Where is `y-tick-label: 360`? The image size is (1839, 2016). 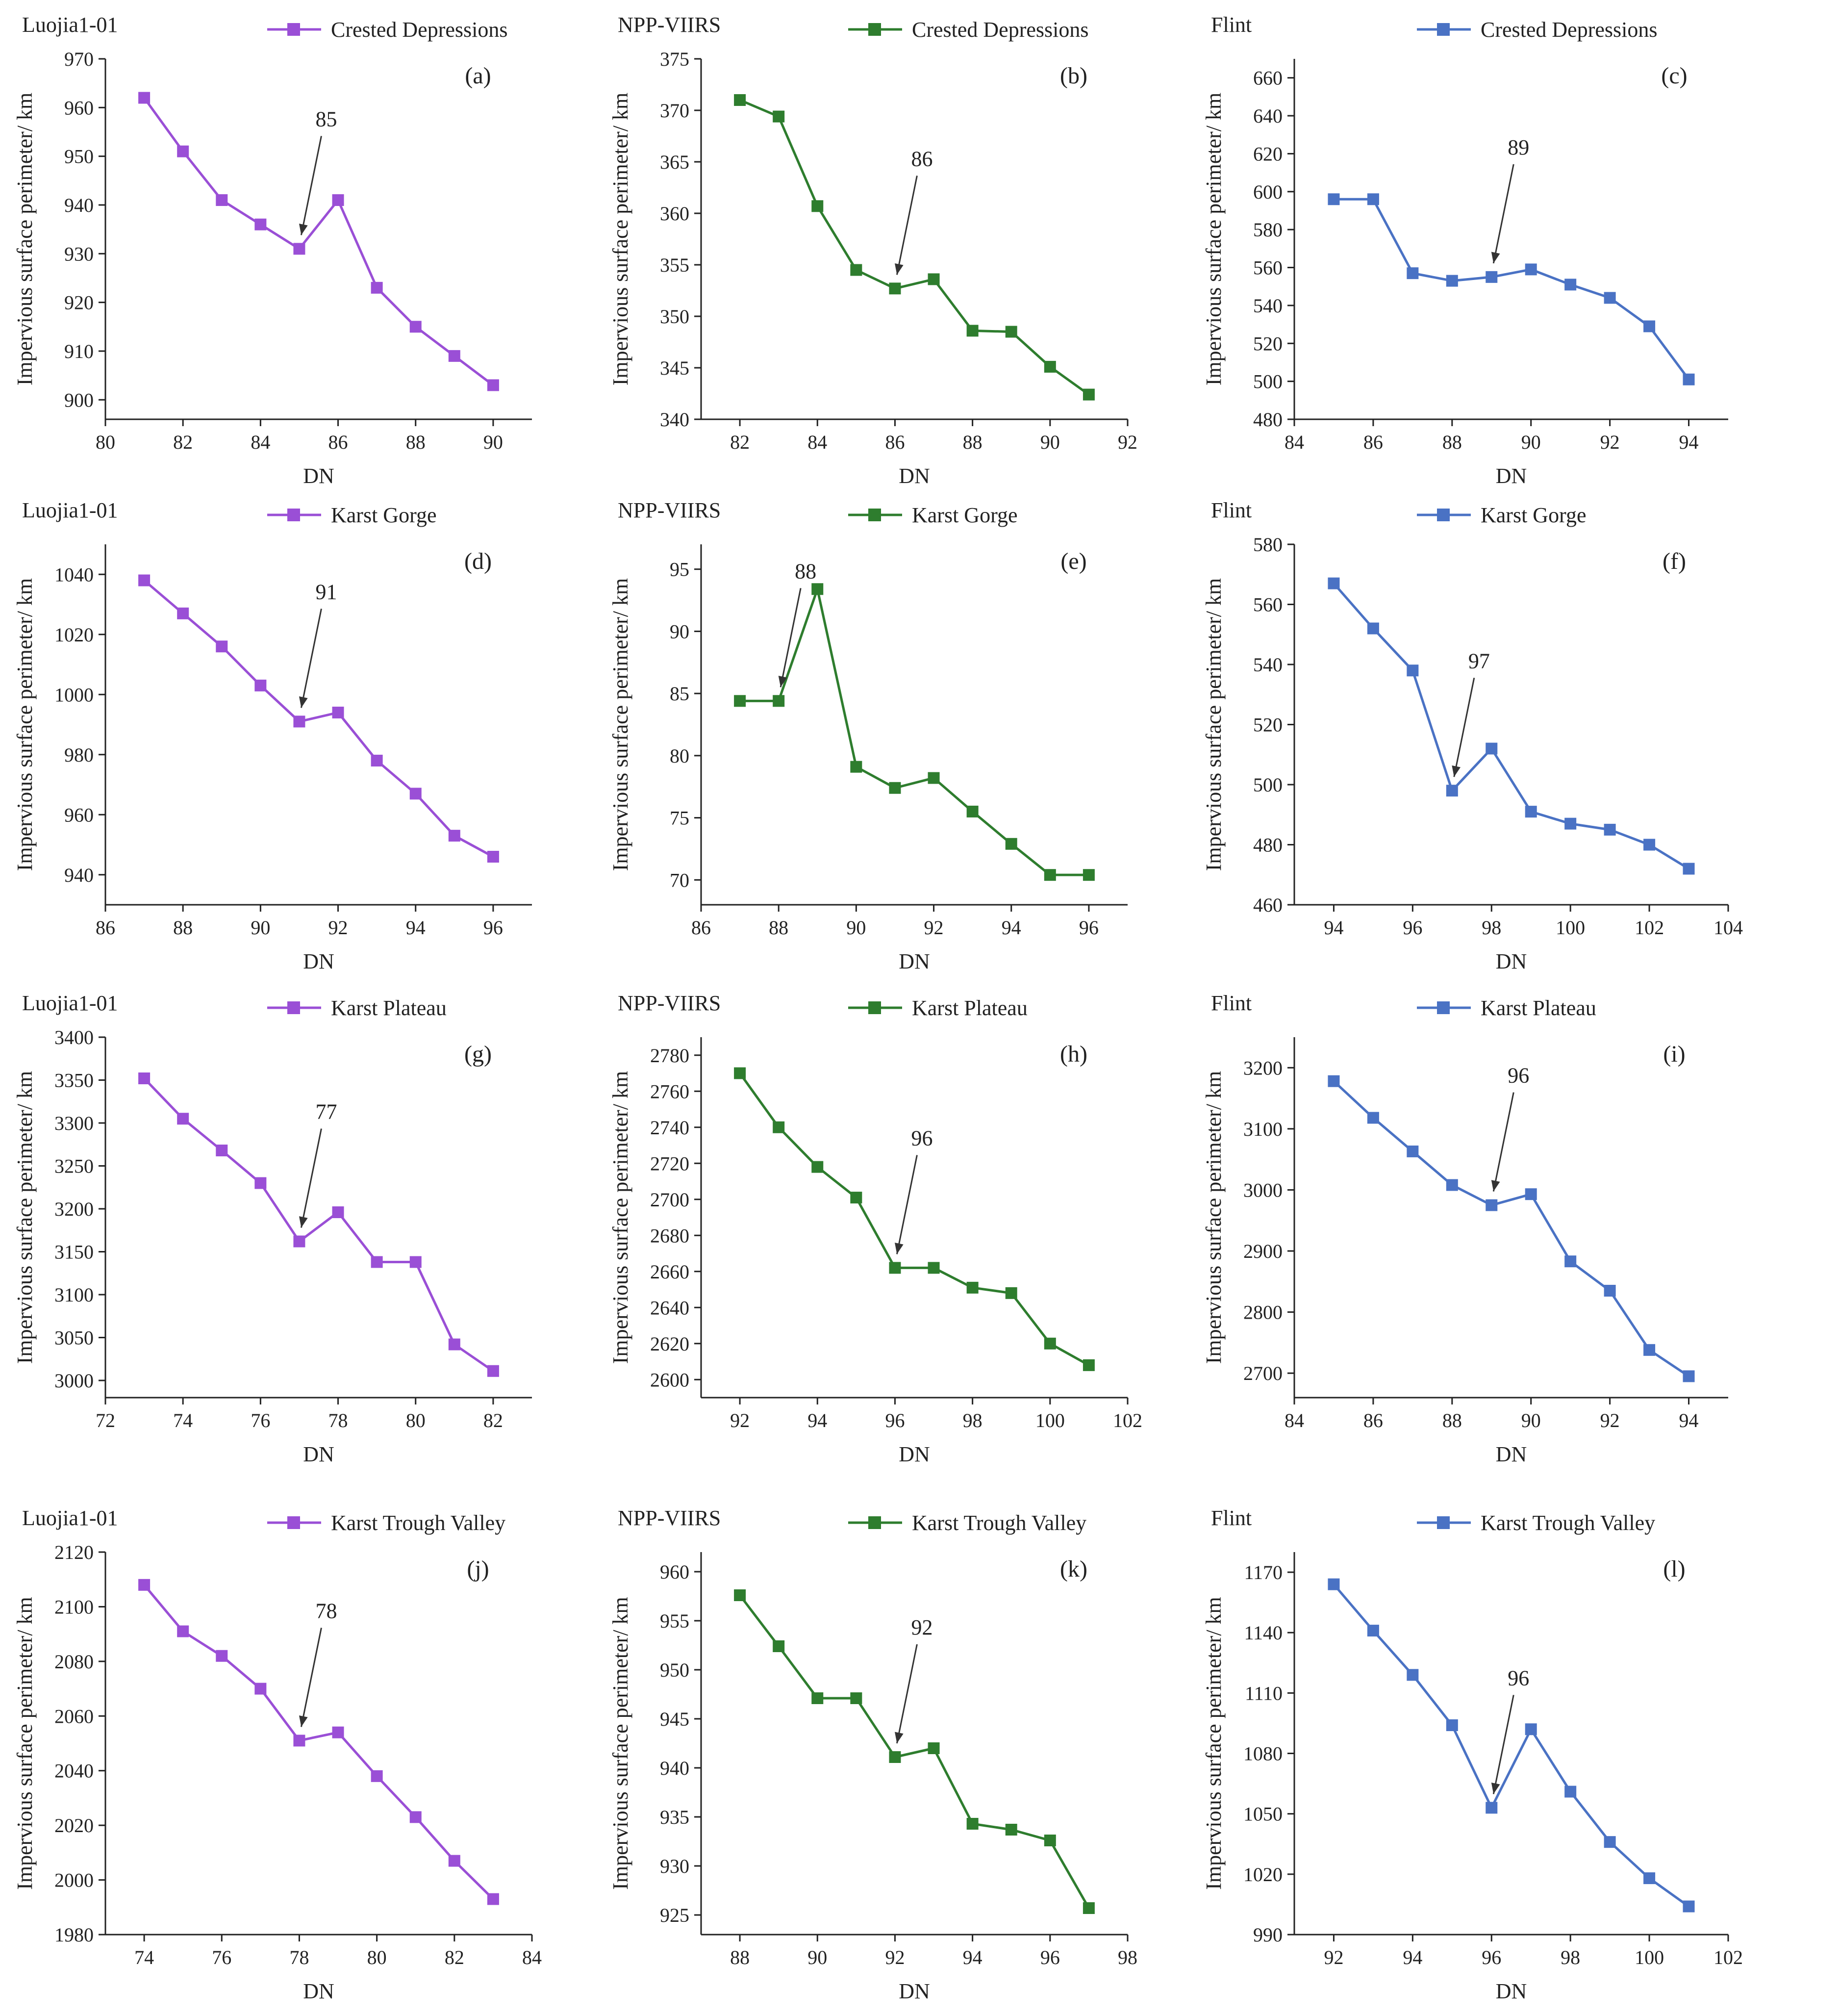 y-tick-label: 360 is located at coordinates (674, 214).